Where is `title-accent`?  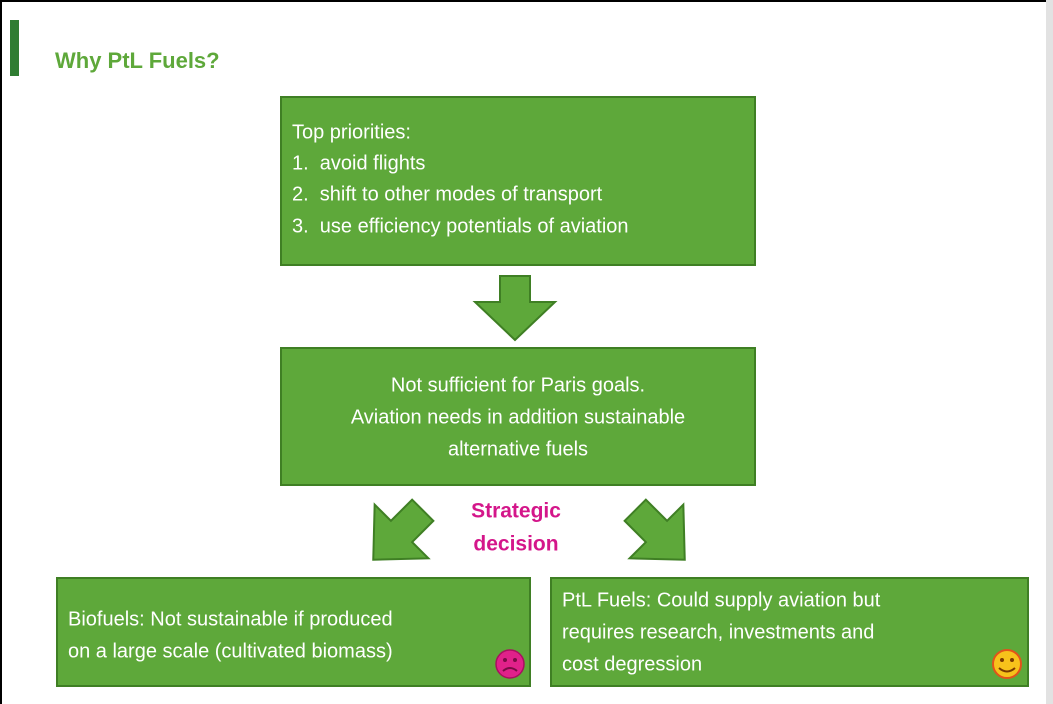 title-accent is located at coordinates (14, 48).